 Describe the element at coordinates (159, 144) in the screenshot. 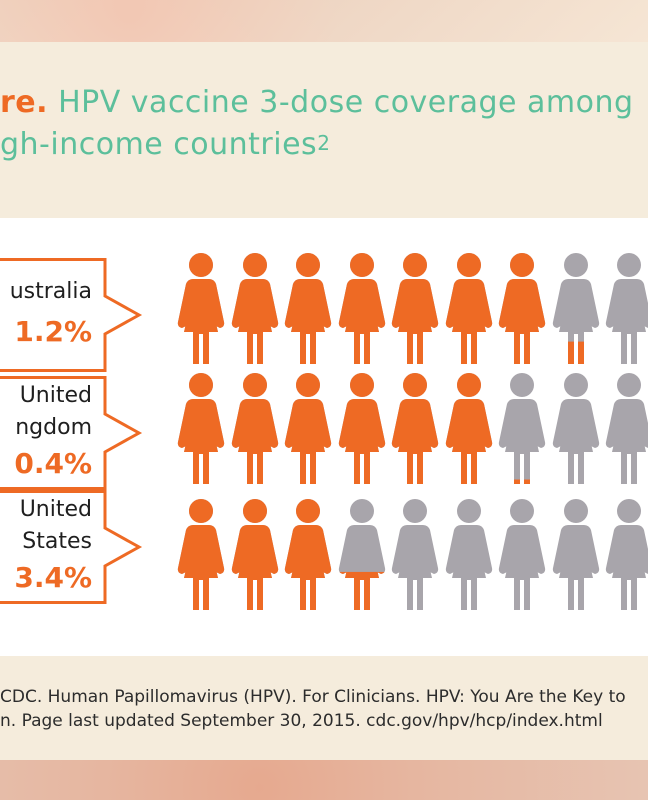

I see `title-text-2: gh-income countries` at that location.